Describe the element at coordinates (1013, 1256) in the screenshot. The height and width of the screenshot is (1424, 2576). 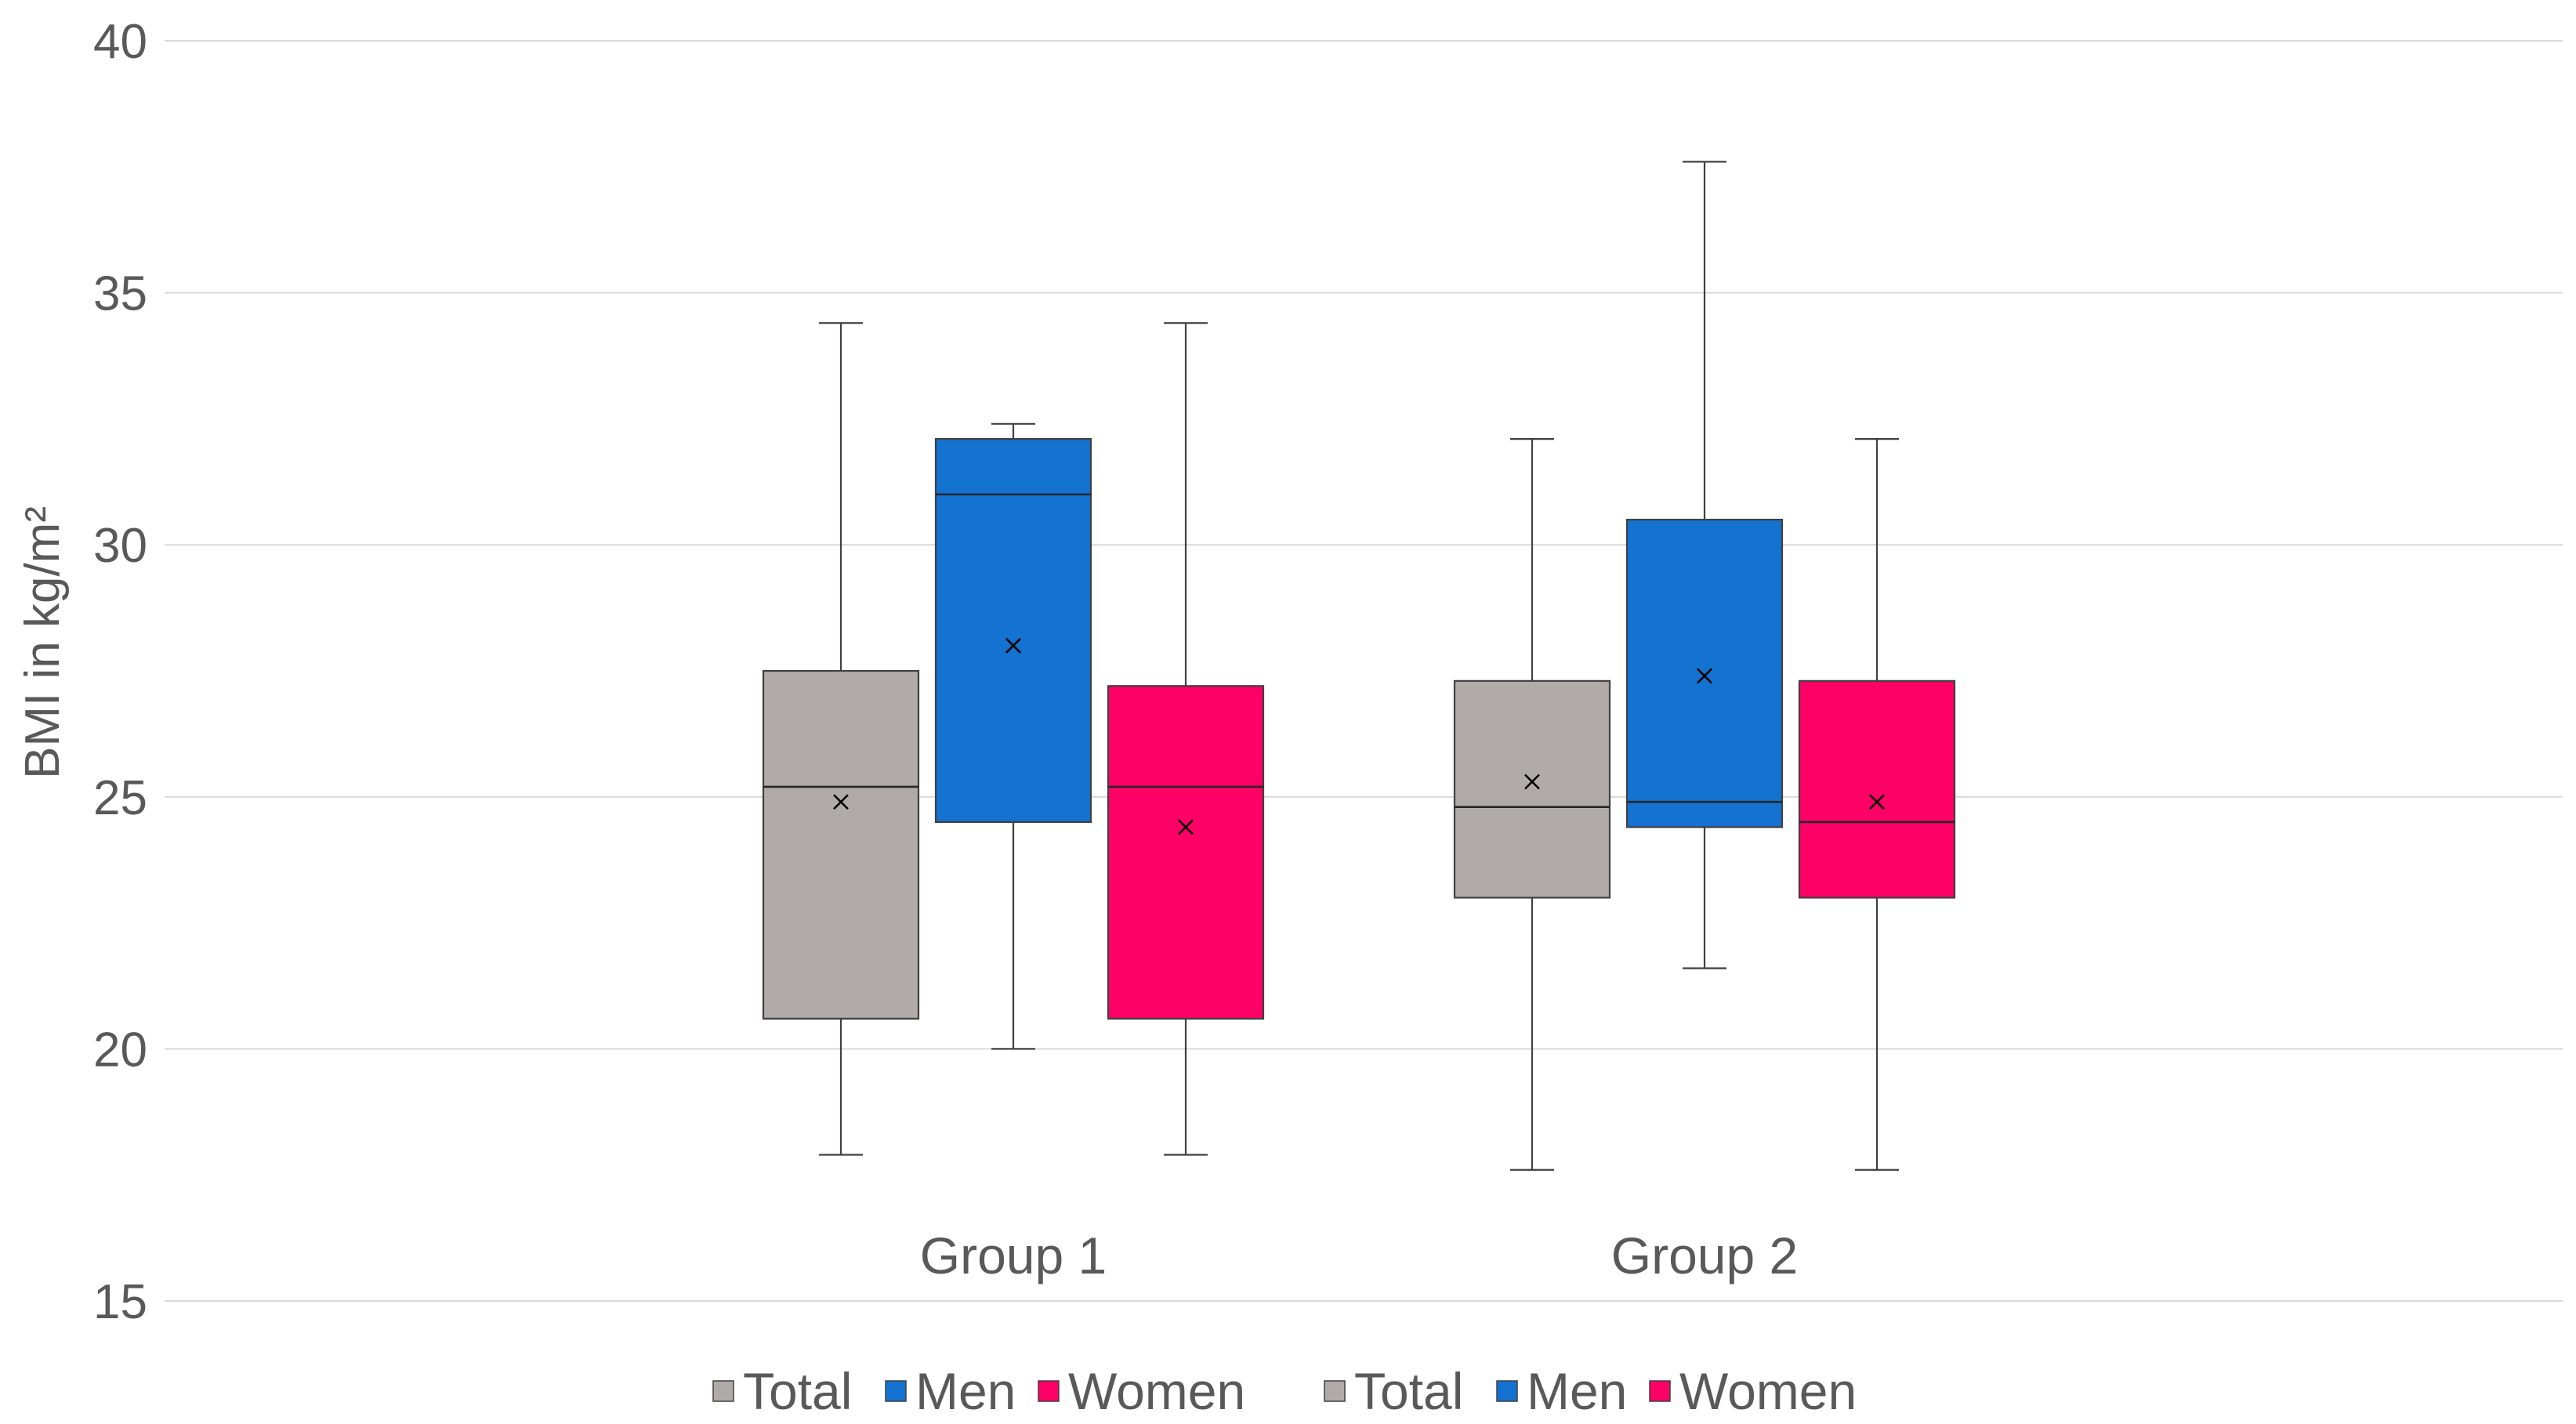
I see `category-label: Group 1` at that location.